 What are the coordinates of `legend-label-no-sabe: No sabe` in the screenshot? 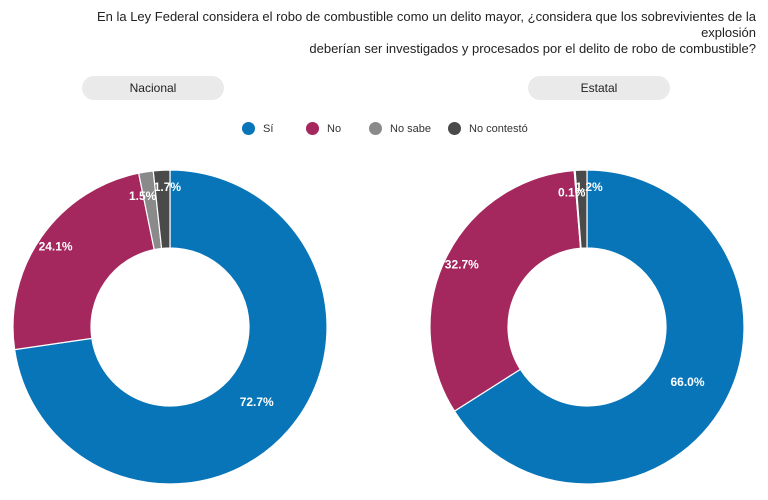 It's located at (410, 129).